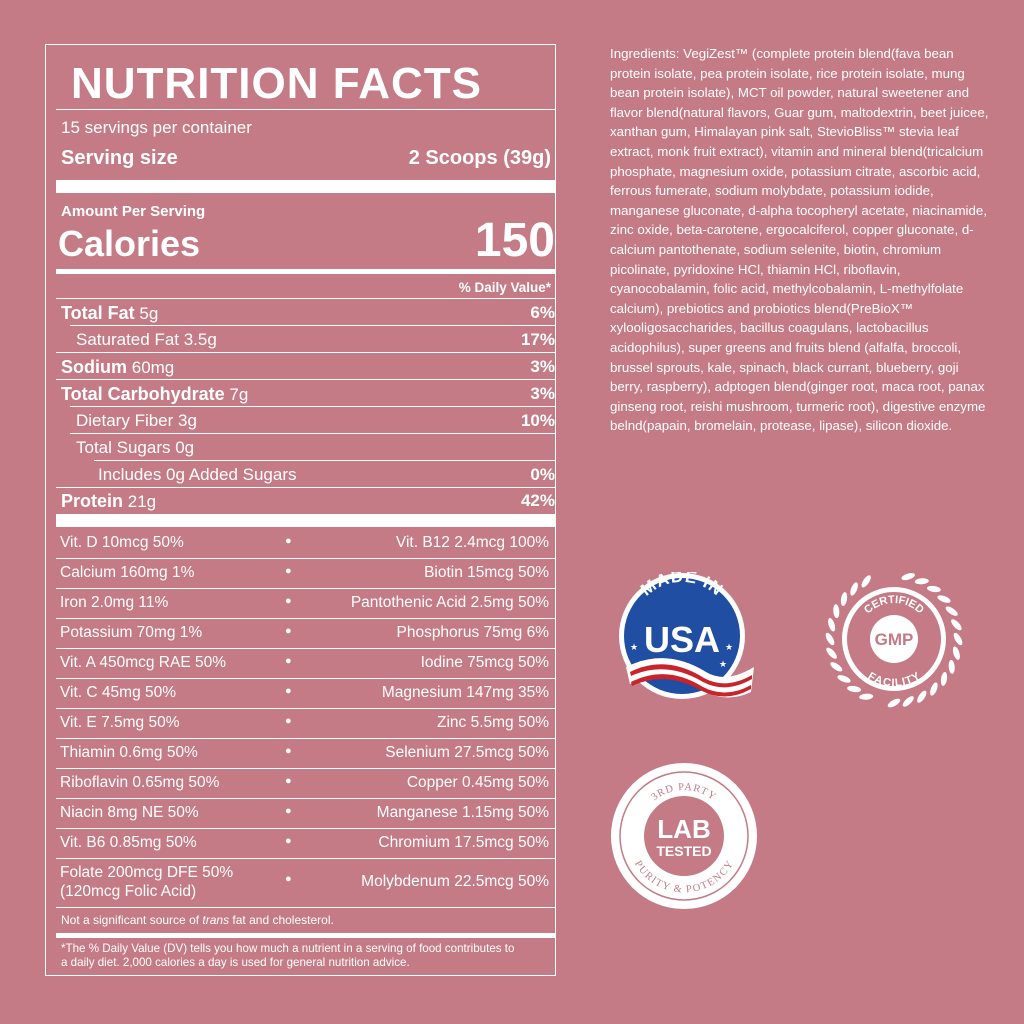 The width and height of the screenshot is (1024, 1024). Describe the element at coordinates (131, 632) in the screenshot. I see `vitamin-left: Potassium 70mg 1%` at that location.